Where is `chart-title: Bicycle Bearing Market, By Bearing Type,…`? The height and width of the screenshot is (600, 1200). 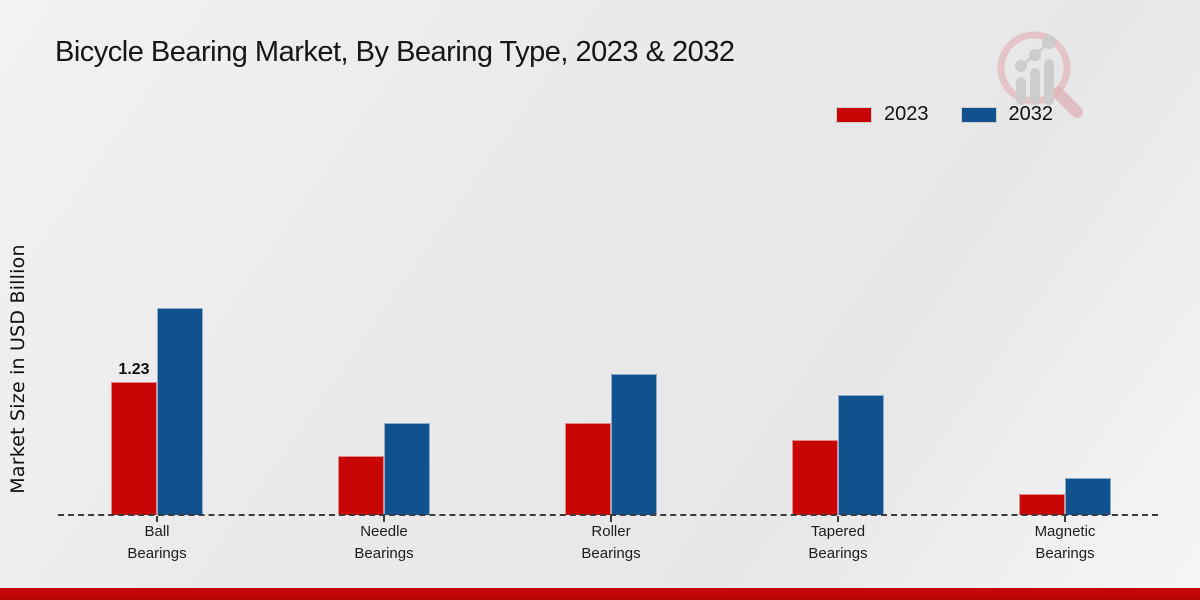
chart-title: Bicycle Bearing Market, By Bearing Type,… is located at coordinates (395, 52).